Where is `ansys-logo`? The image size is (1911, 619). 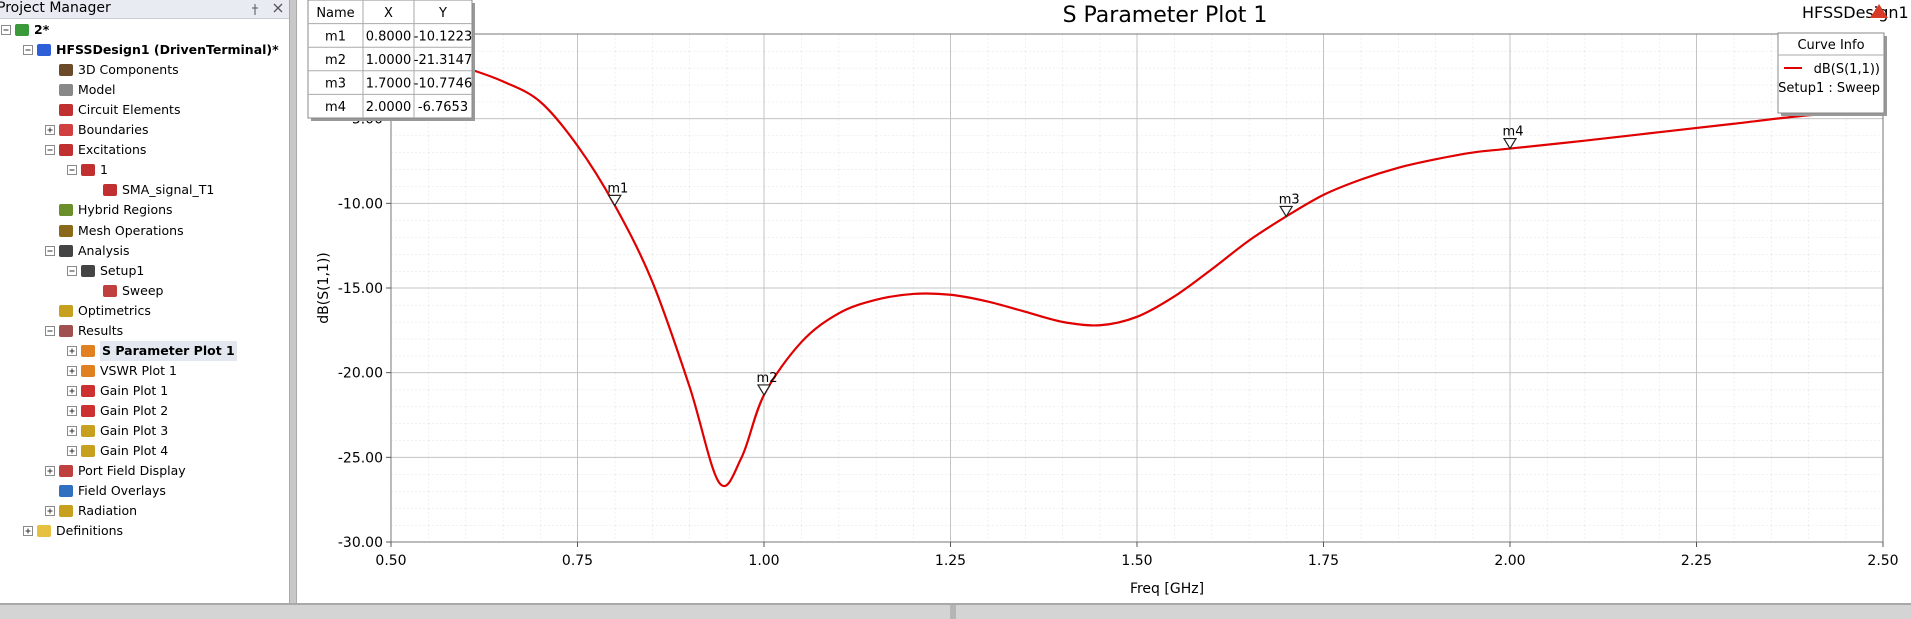
ansys-logo is located at coordinates (1879, 11).